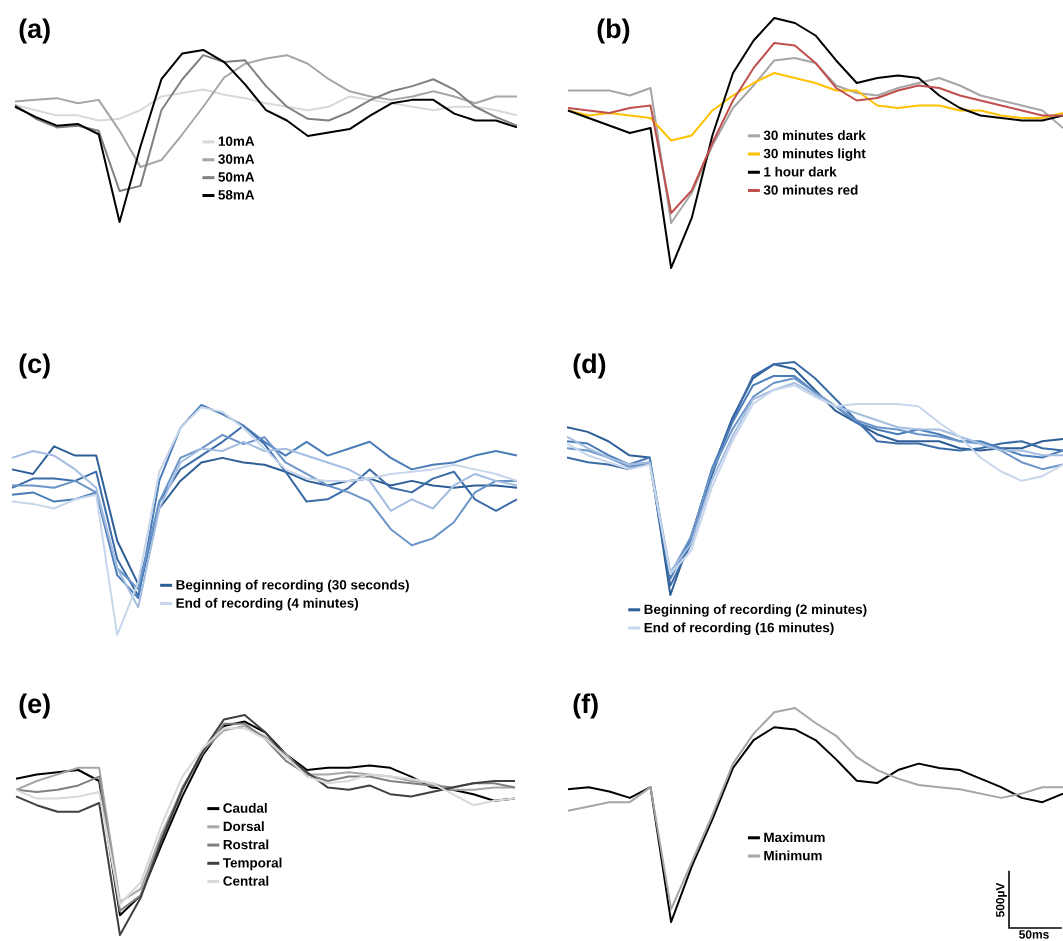 The height and width of the screenshot is (941, 1063). I want to click on annotation: 500µV, so click(1001, 900).